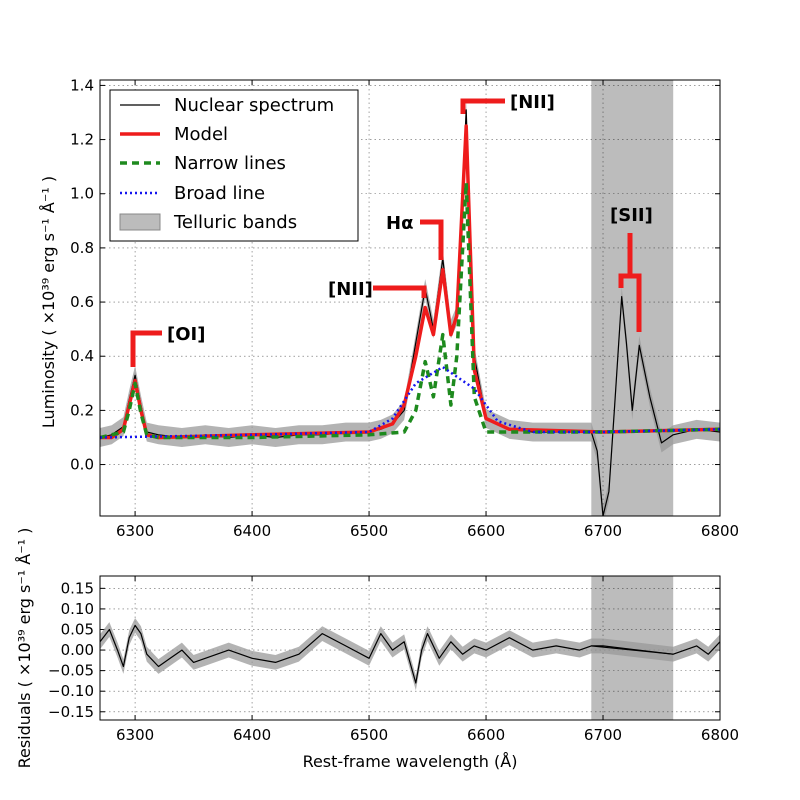 The height and width of the screenshot is (800, 800). What do you see at coordinates (82, 410) in the screenshot?
I see `y-tick-label: 0.2` at bounding box center [82, 410].